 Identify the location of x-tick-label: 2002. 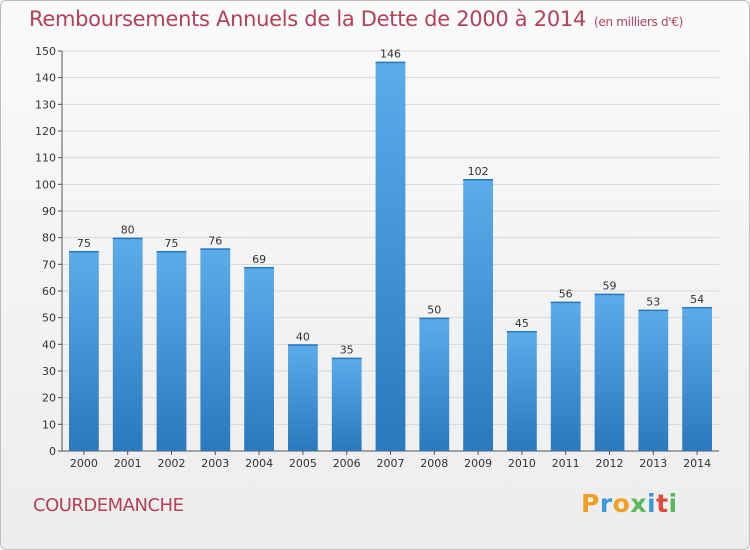
(172, 463).